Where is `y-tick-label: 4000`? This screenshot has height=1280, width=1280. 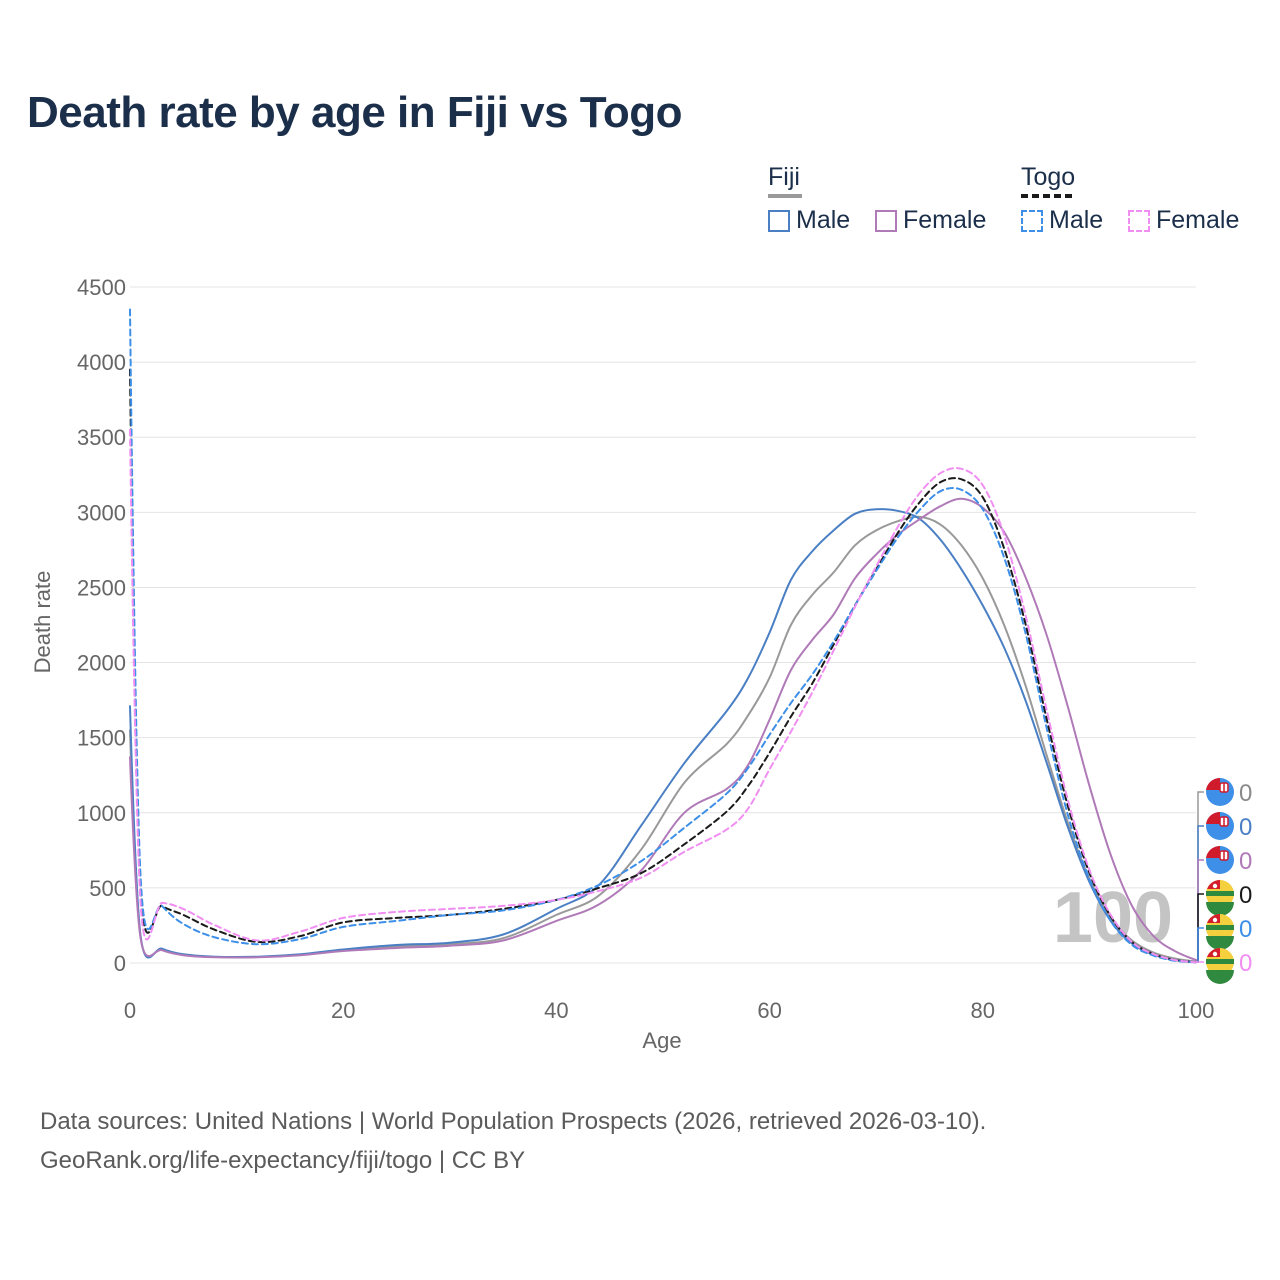 y-tick-label: 4000 is located at coordinates (101, 362).